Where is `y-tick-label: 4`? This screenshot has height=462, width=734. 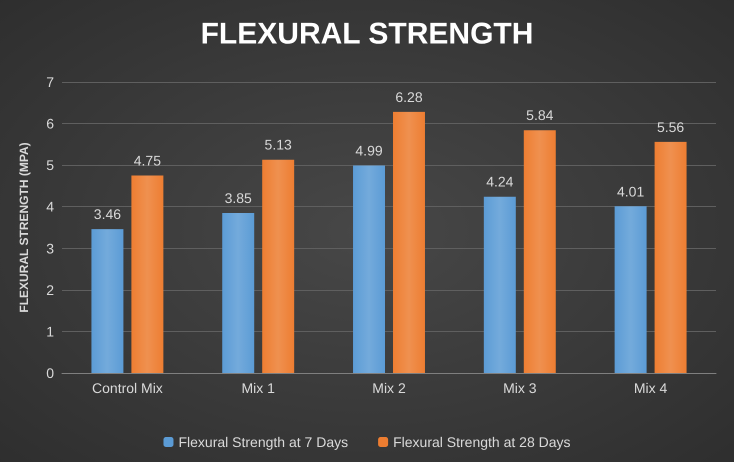
y-tick-label: 4 is located at coordinates (50, 206).